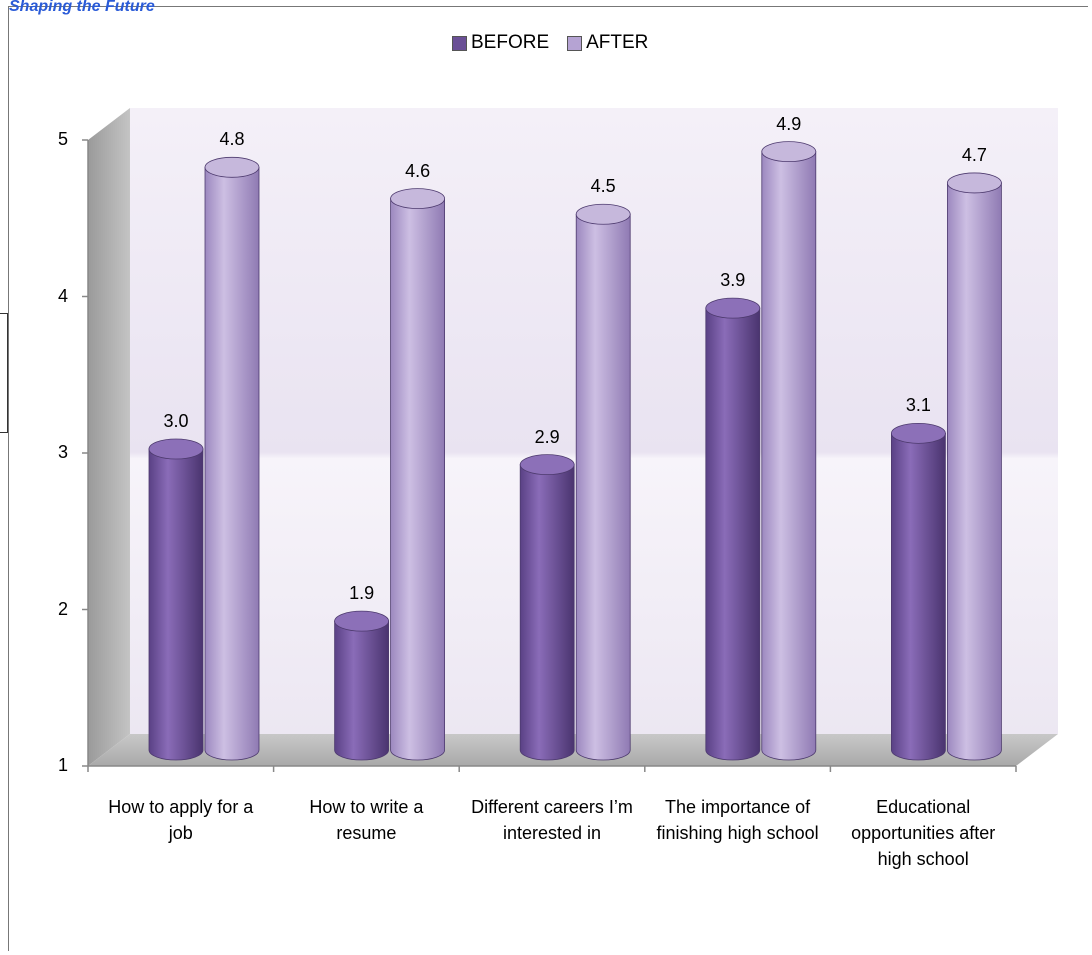 This screenshot has height=955, width=1092. What do you see at coordinates (366, 820) in the screenshot?
I see `x-category-label: How to write a resume` at bounding box center [366, 820].